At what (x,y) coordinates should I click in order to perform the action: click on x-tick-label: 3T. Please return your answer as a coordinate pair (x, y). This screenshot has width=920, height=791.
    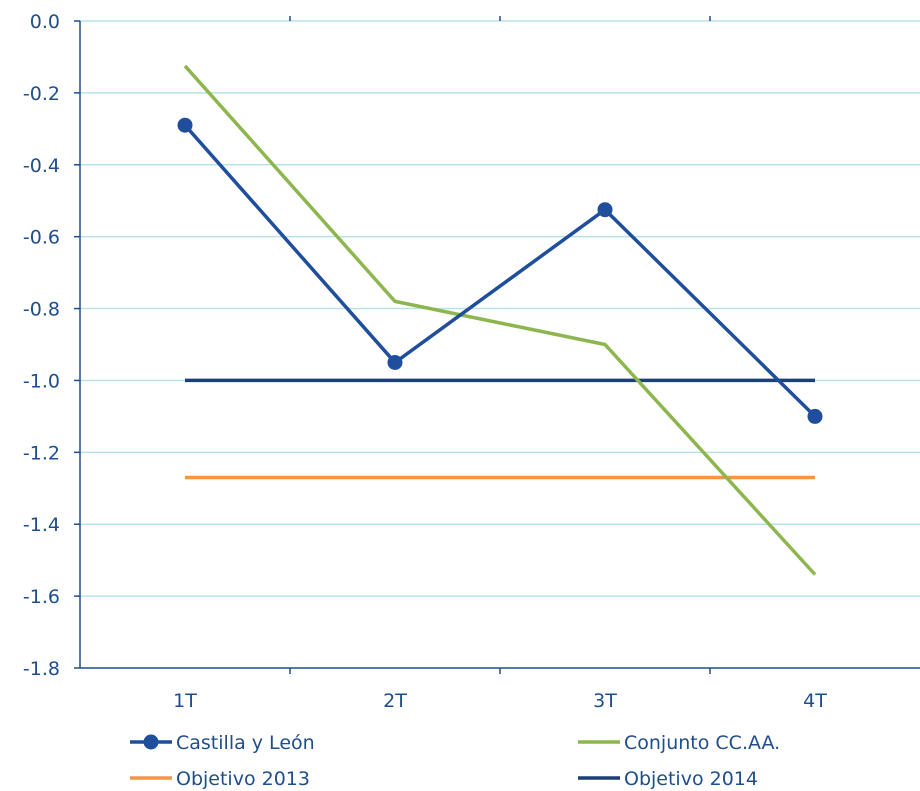
    Looking at the image, I should click on (605, 701).